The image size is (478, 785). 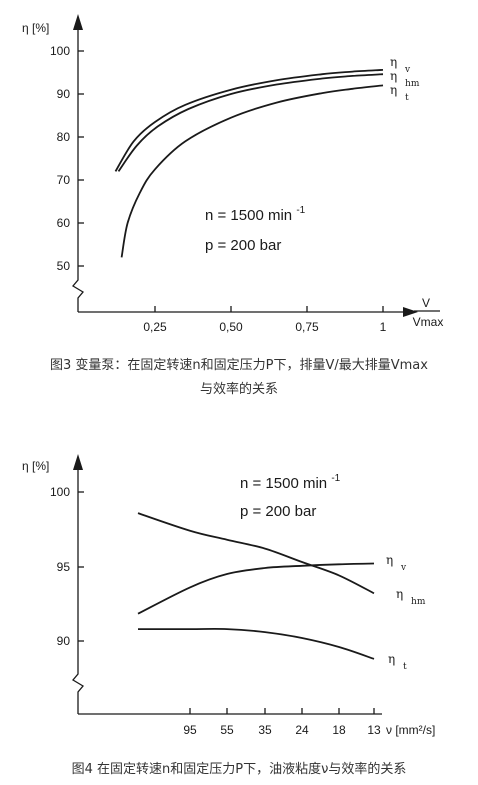 I want to click on x-axis-label-numerator: V, so click(x=426, y=303).